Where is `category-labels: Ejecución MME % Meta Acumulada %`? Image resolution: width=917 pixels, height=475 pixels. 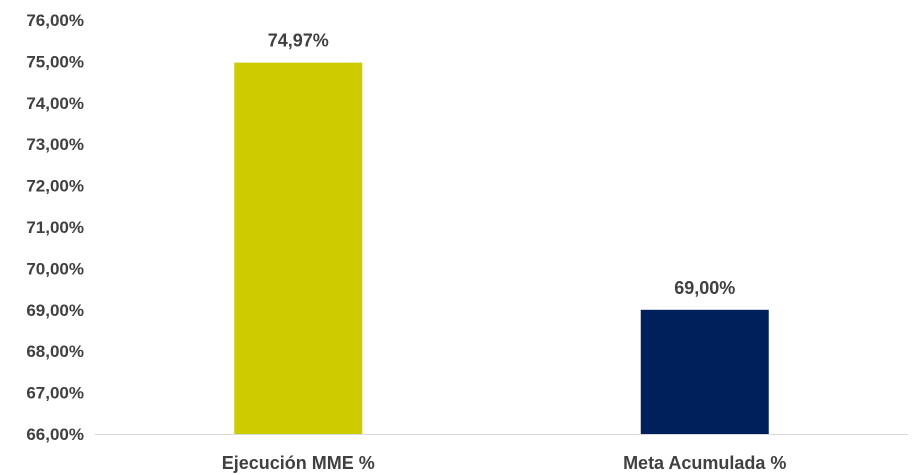
category-labels: Ejecución MME % Meta Acumulada % is located at coordinates (504, 463).